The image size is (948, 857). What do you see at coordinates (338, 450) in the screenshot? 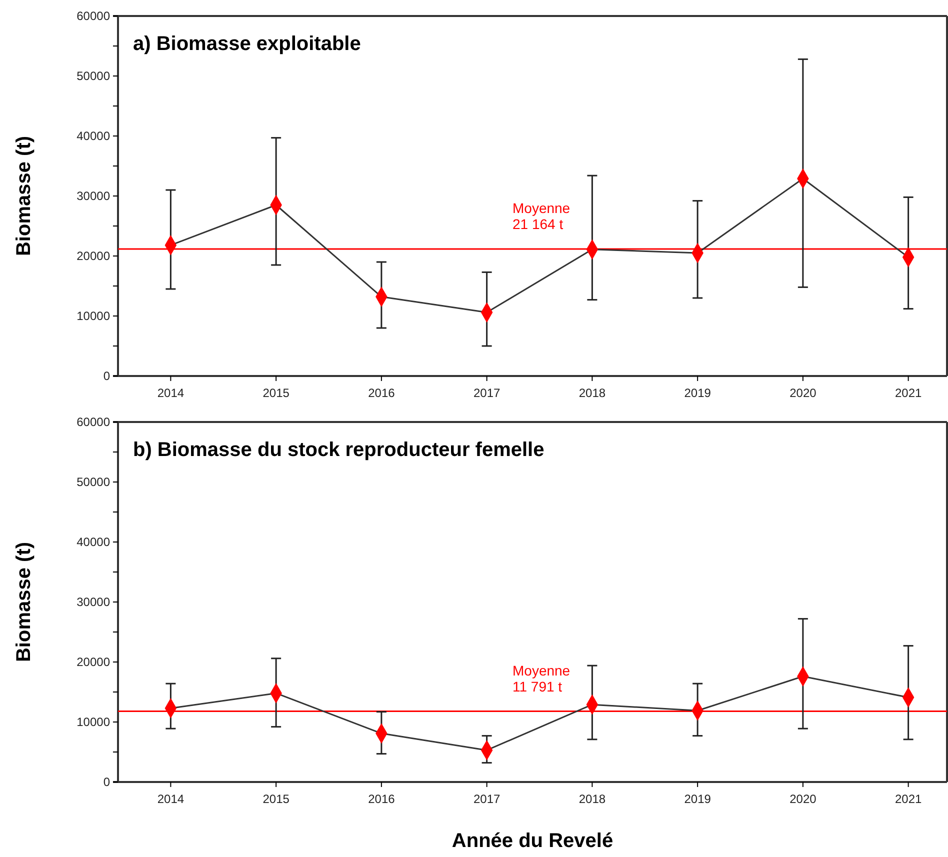
I see `text: b) Biomasse du stock reproducteur femelle` at bounding box center [338, 450].